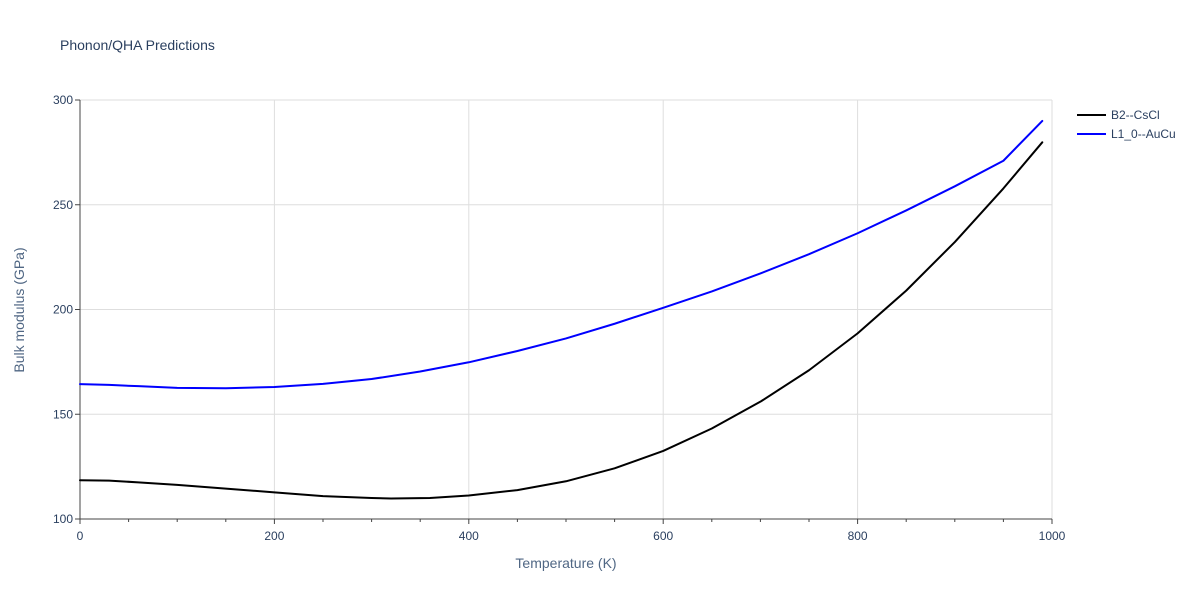 This screenshot has height=600, width=1200. I want to click on legend-item: B2--CsCl, so click(1118, 115).